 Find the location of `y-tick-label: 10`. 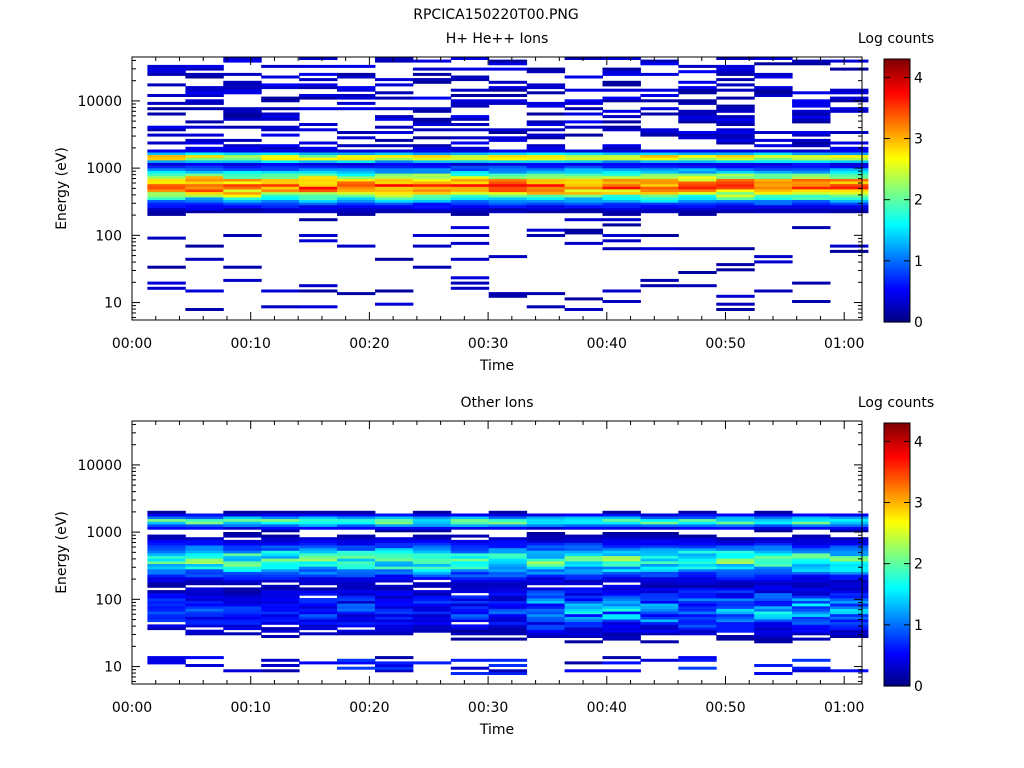

y-tick-label: 10 is located at coordinates (113, 304).